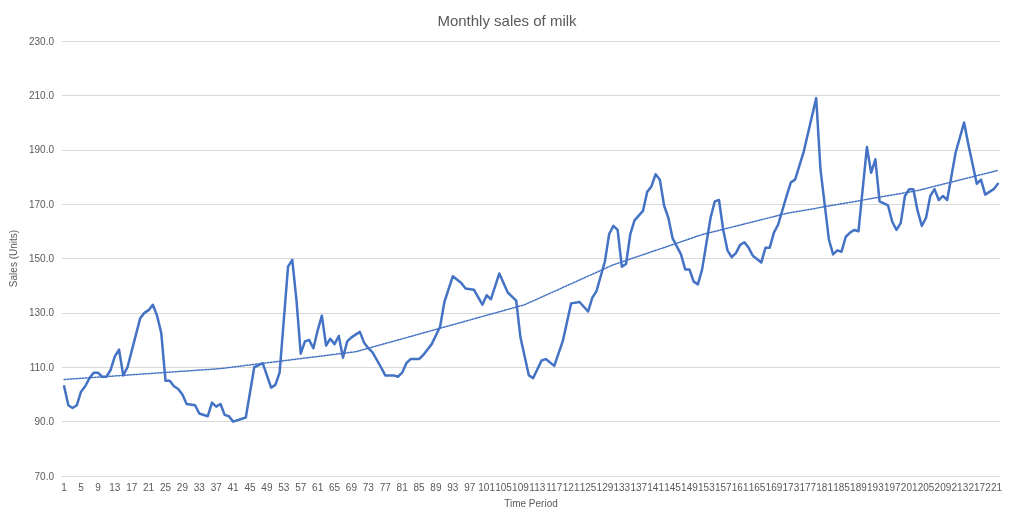  What do you see at coordinates (436, 487) in the screenshot?
I see `x-tick-label: 89` at bounding box center [436, 487].